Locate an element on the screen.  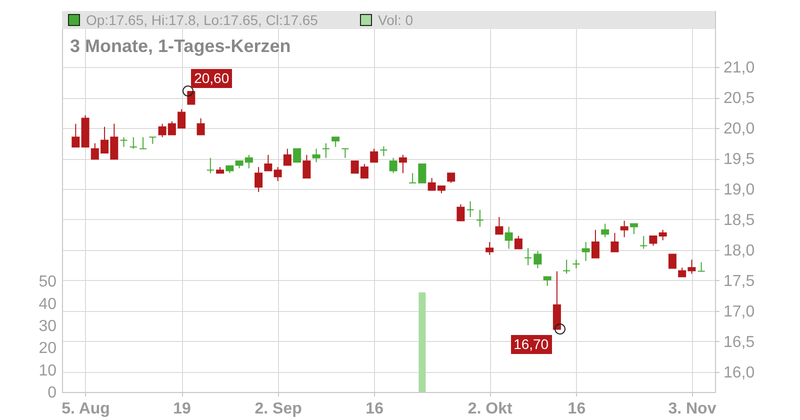
y-tick-label: 17,0 is located at coordinates (739, 311).